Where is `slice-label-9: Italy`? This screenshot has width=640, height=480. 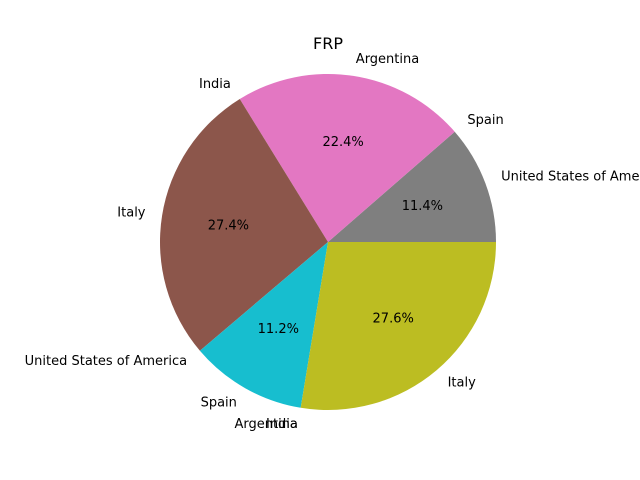
slice-label-9: Italy is located at coordinates (462, 382).